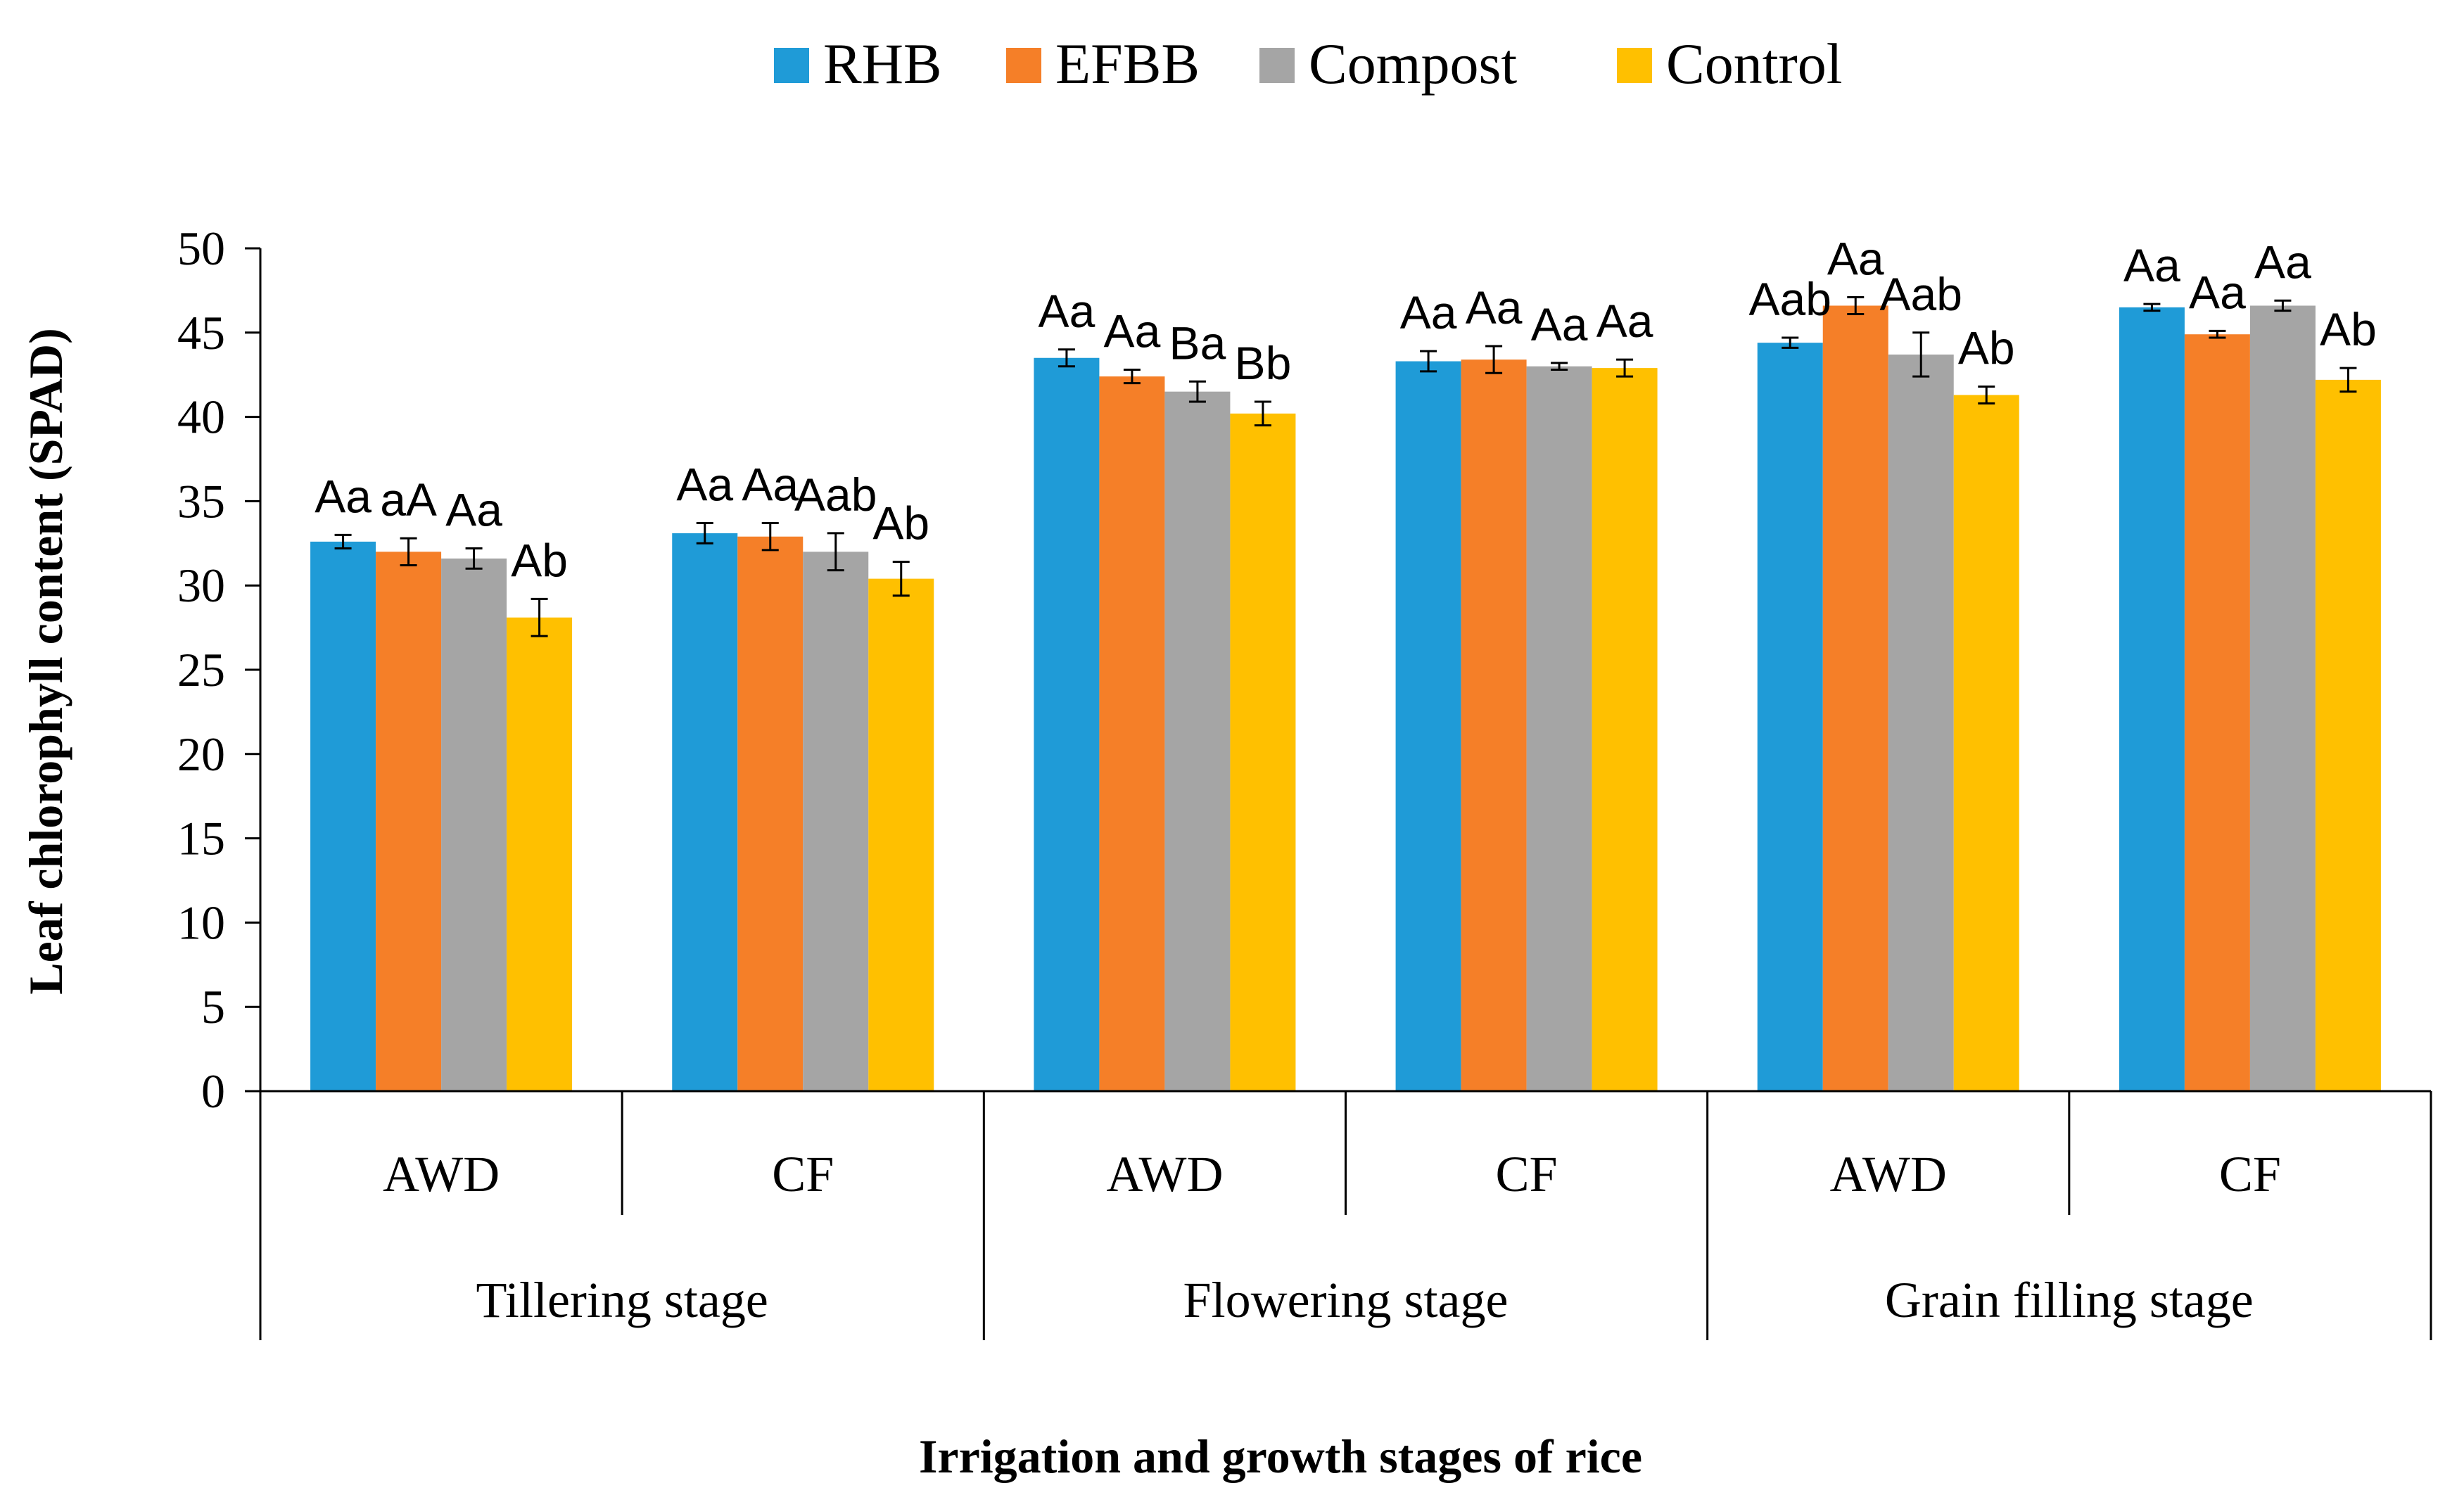 Image resolution: width=2464 pixels, height=1502 pixels. I want to click on legend-item-control: Control, so click(1730, 64).